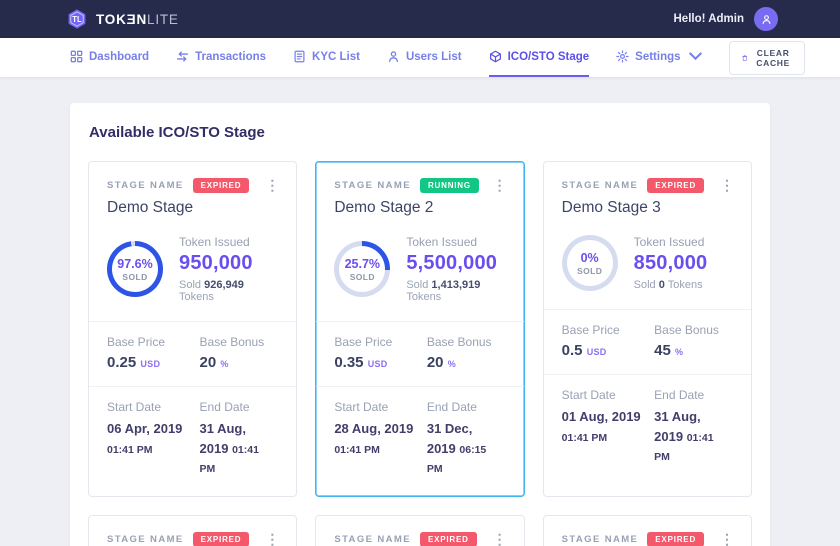  What do you see at coordinates (145, 438) in the screenshot?
I see `start-date-value: 06 Apr, 2019 01:41 PM` at bounding box center [145, 438].